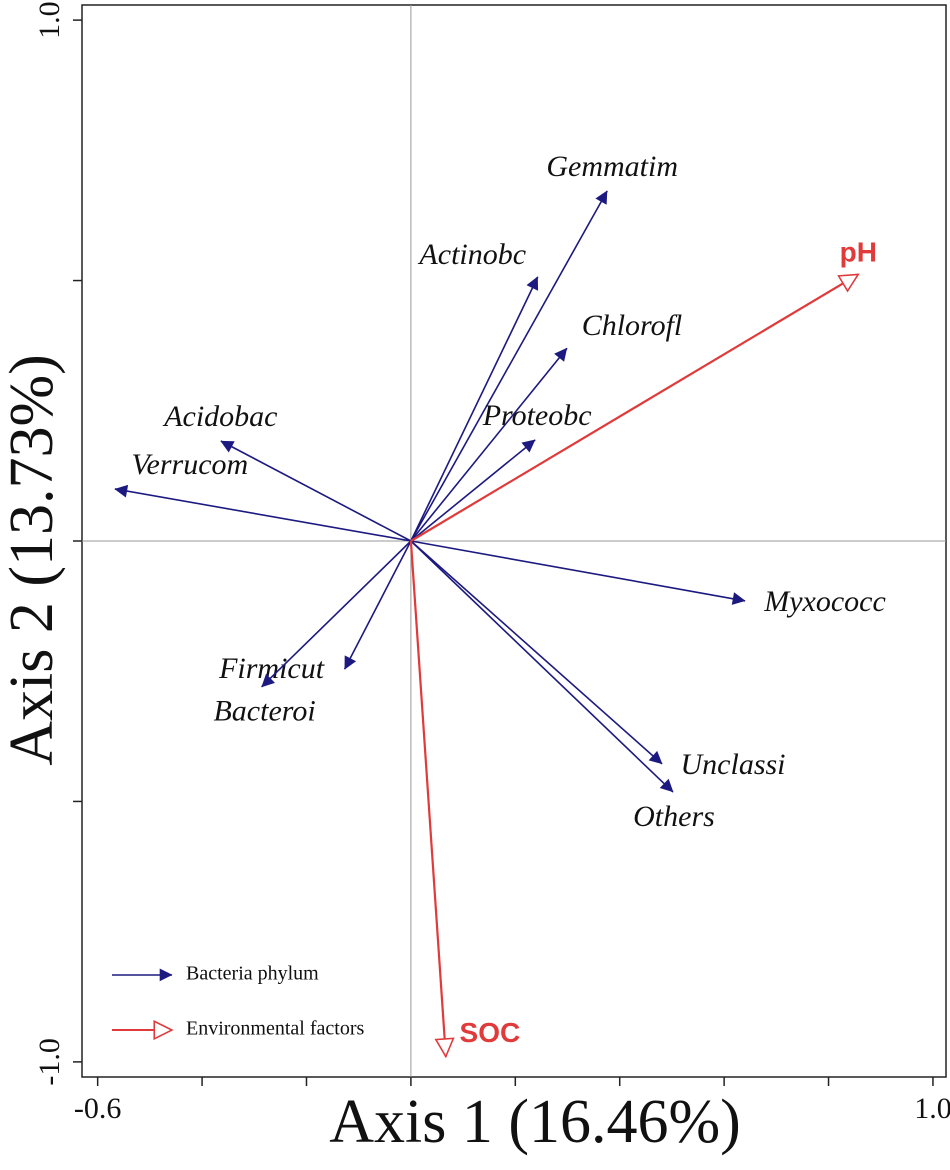 The width and height of the screenshot is (950, 1170). I want to click on legend-label: Bacteria phylum, so click(252, 974).